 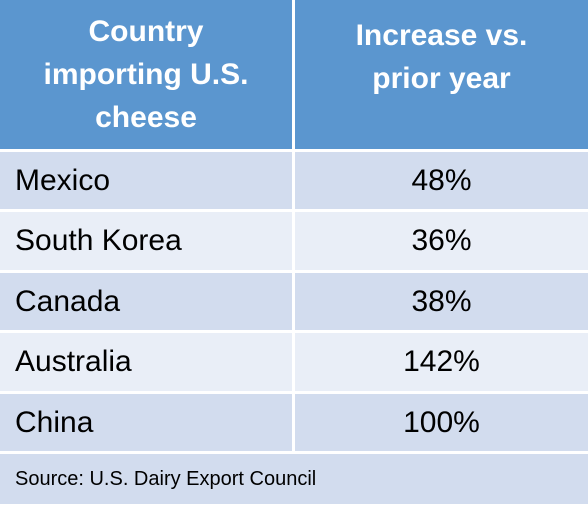 I want to click on header-country-line-3: cheese, so click(x=146, y=117).